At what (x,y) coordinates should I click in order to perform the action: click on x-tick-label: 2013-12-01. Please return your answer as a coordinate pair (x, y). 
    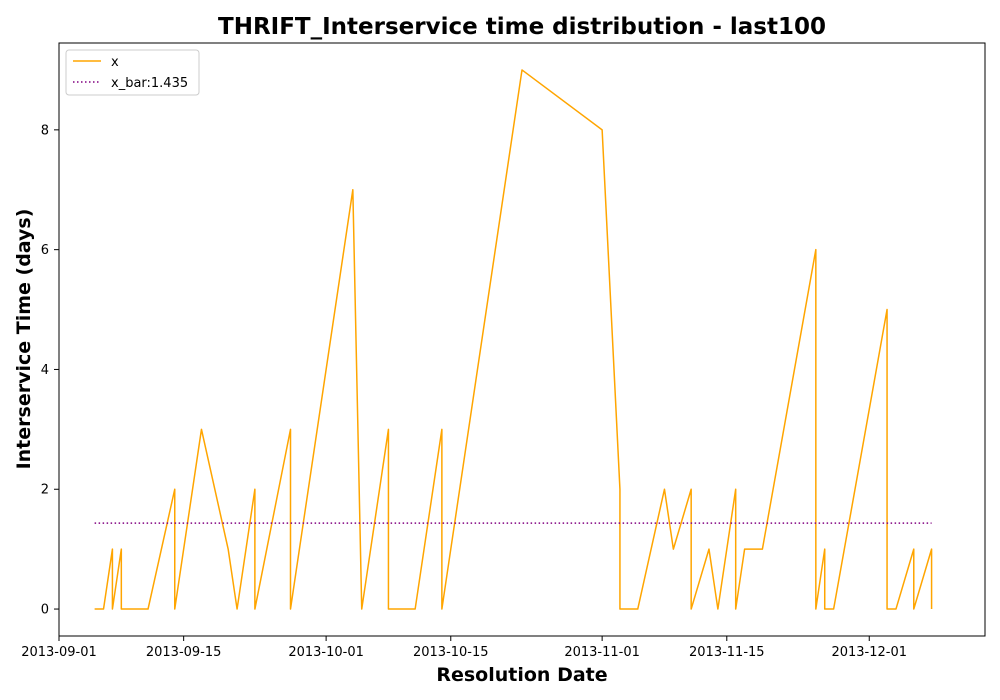
    Looking at the image, I should click on (869, 652).